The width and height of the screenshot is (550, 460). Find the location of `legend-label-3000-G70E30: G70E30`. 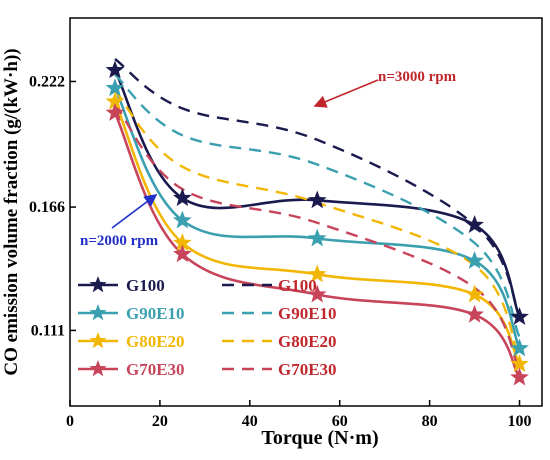

legend-label-3000-G70E30: G70E30 is located at coordinates (307, 369).